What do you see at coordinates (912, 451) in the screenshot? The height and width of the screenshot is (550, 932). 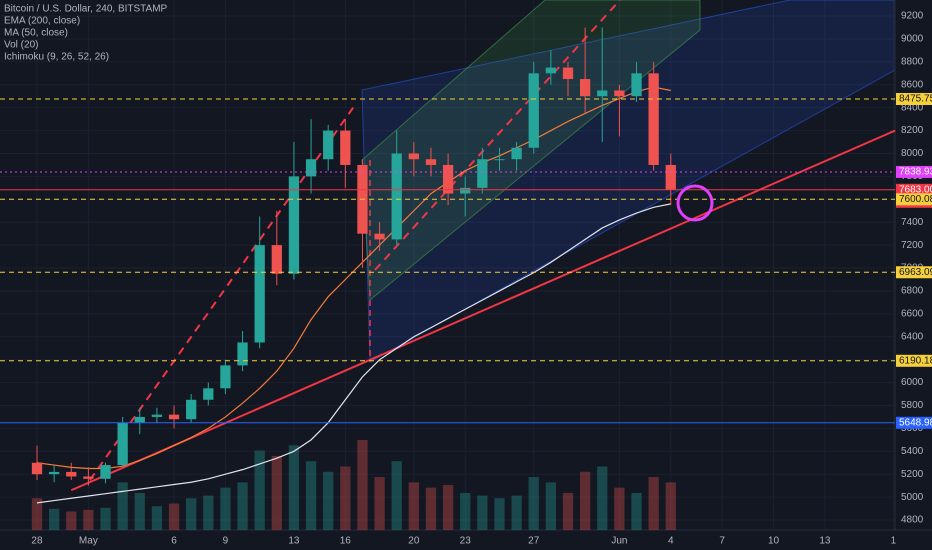 I see `y-tick-label: 5400` at bounding box center [912, 451].